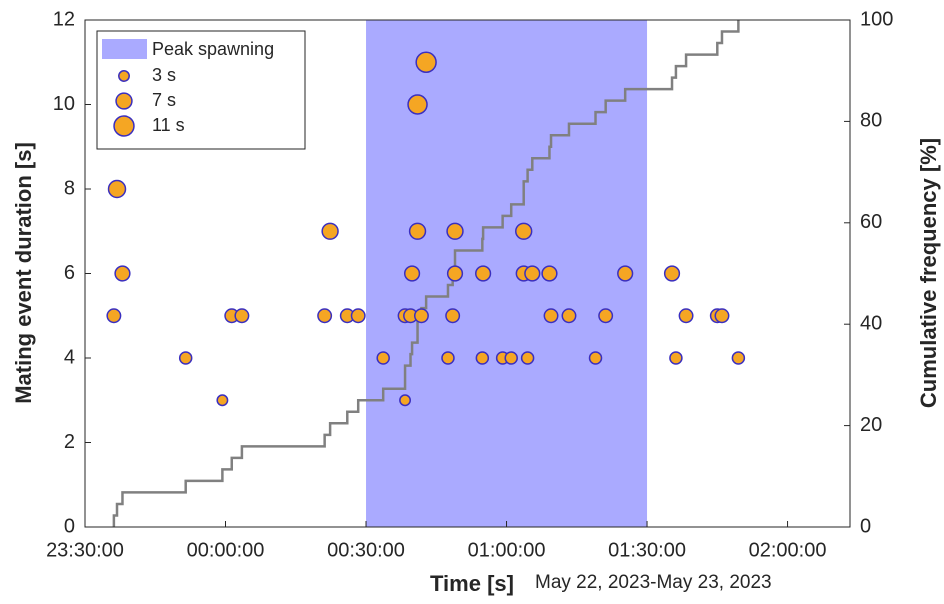 The height and width of the screenshot is (604, 944). What do you see at coordinates (64, 104) in the screenshot?
I see `y-tick-label: 10` at bounding box center [64, 104].